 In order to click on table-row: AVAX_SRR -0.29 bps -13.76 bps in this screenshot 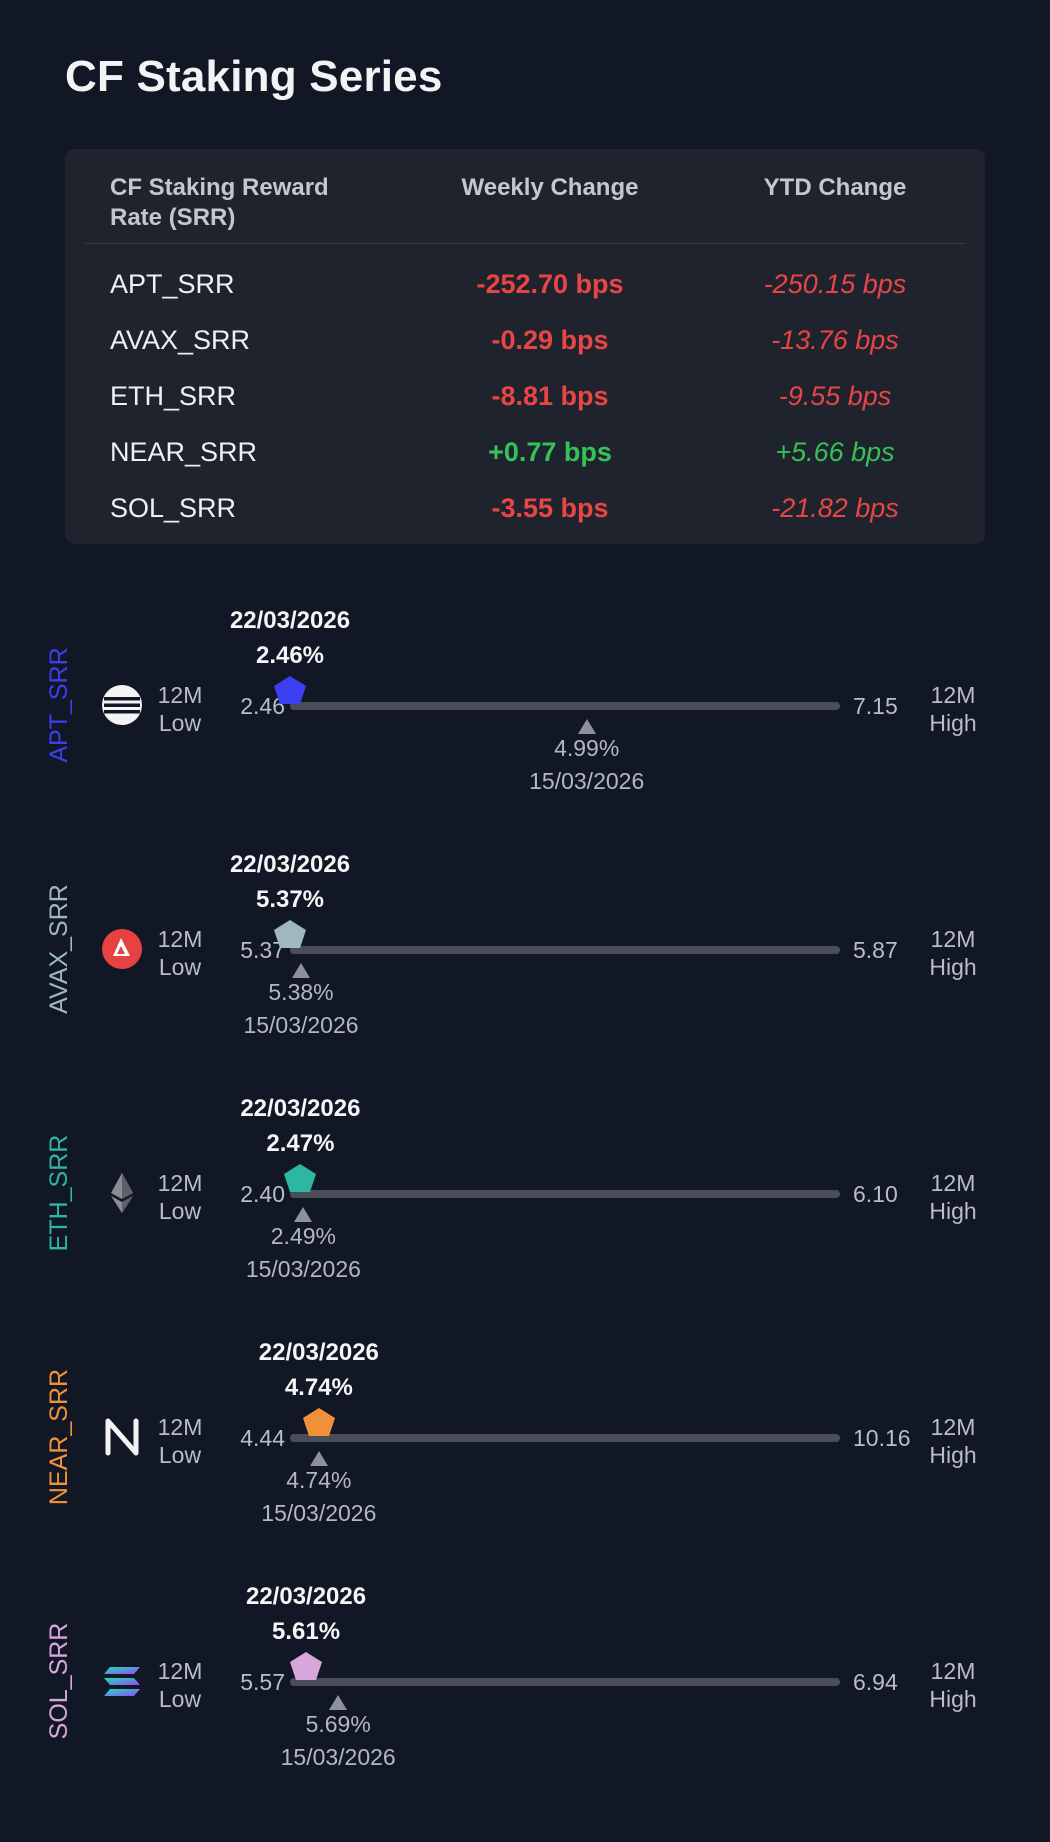, I will do `click(525, 341)`.